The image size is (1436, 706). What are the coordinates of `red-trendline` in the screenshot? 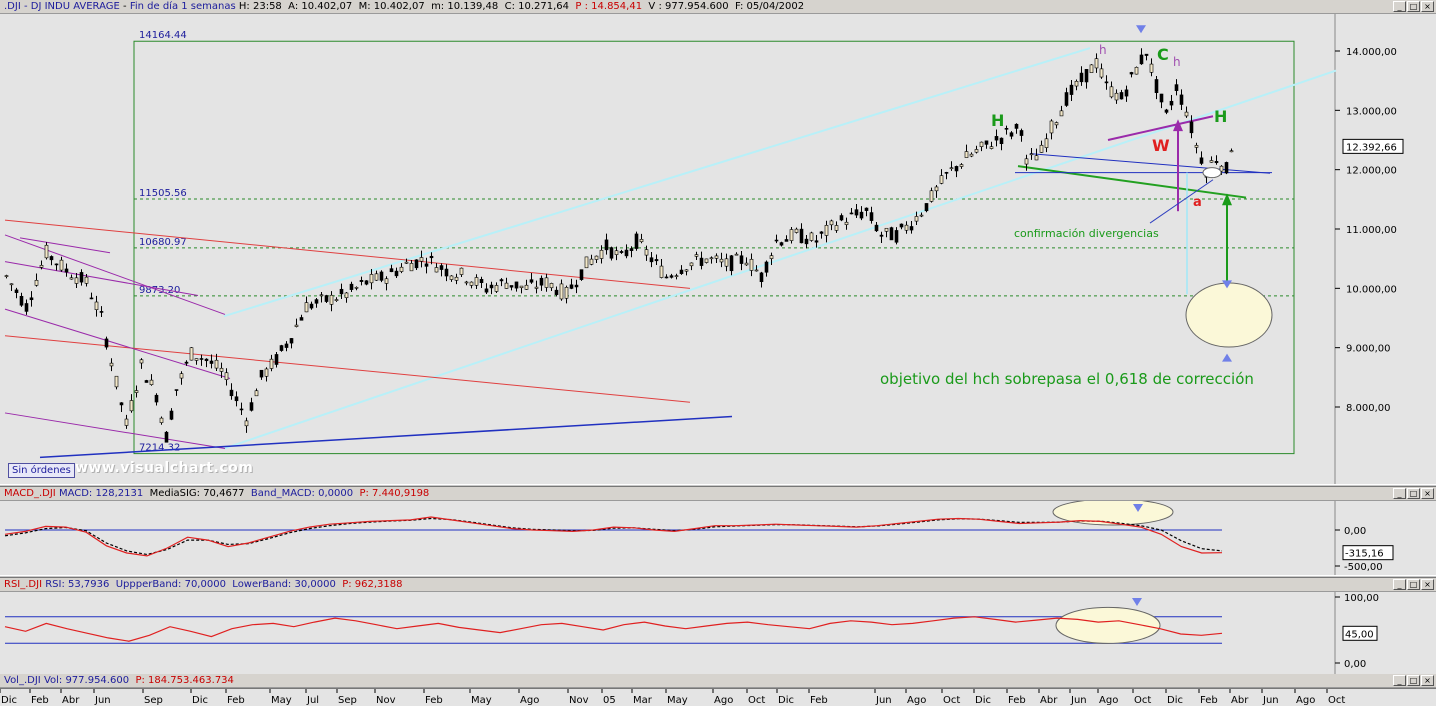 It's located at (347, 369).